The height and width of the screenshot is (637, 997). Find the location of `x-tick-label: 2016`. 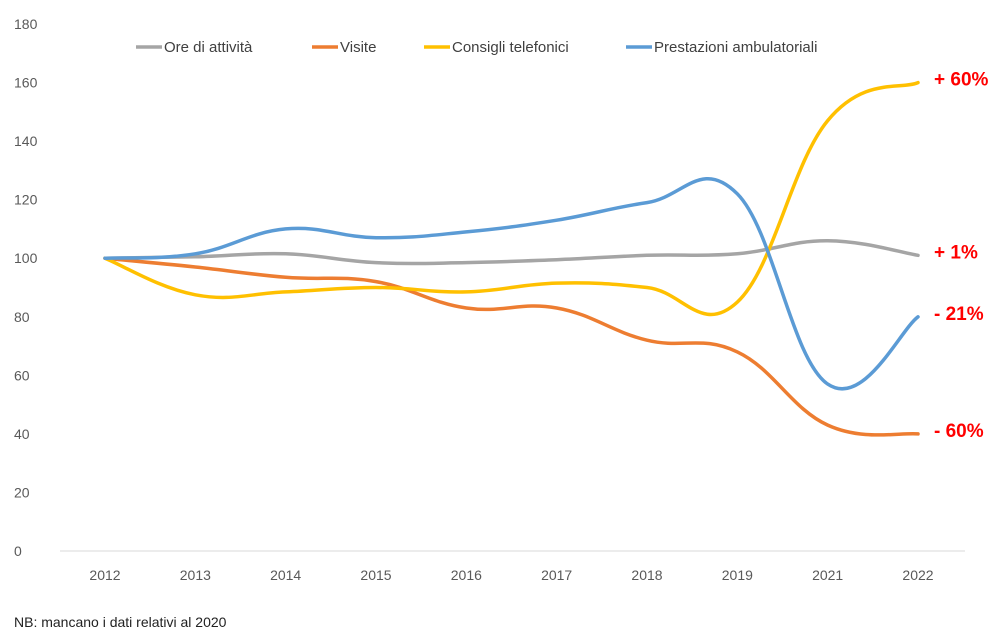

x-tick-label: 2016 is located at coordinates (466, 575).